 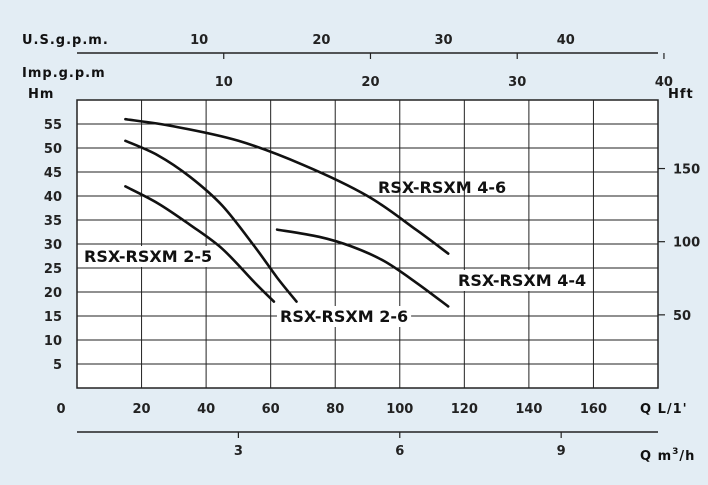 I want to click on hm-axis-label: Hm, so click(x=41, y=94).